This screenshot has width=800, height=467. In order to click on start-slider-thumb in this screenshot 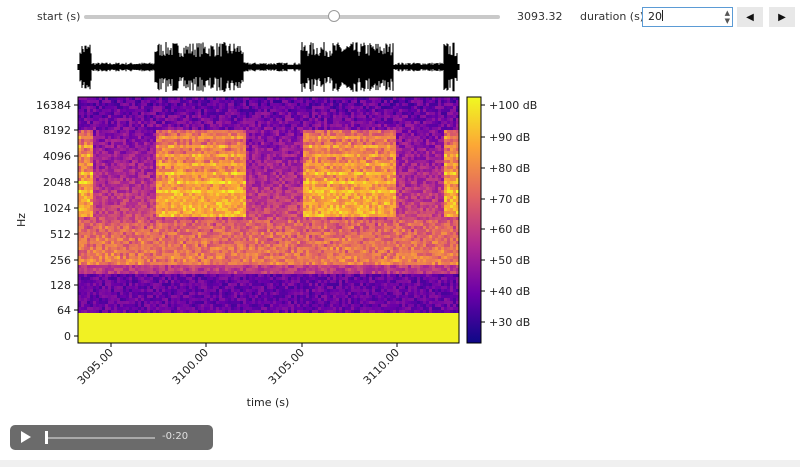, I will do `click(333, 16)`.